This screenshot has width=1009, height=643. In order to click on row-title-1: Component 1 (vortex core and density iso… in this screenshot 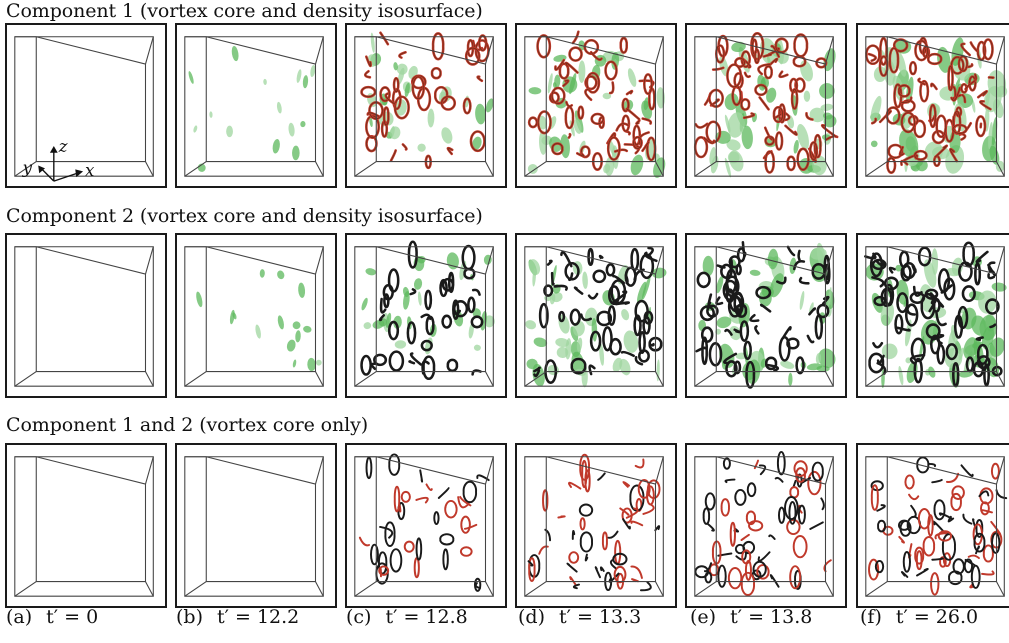, I will do `click(244, 11)`.